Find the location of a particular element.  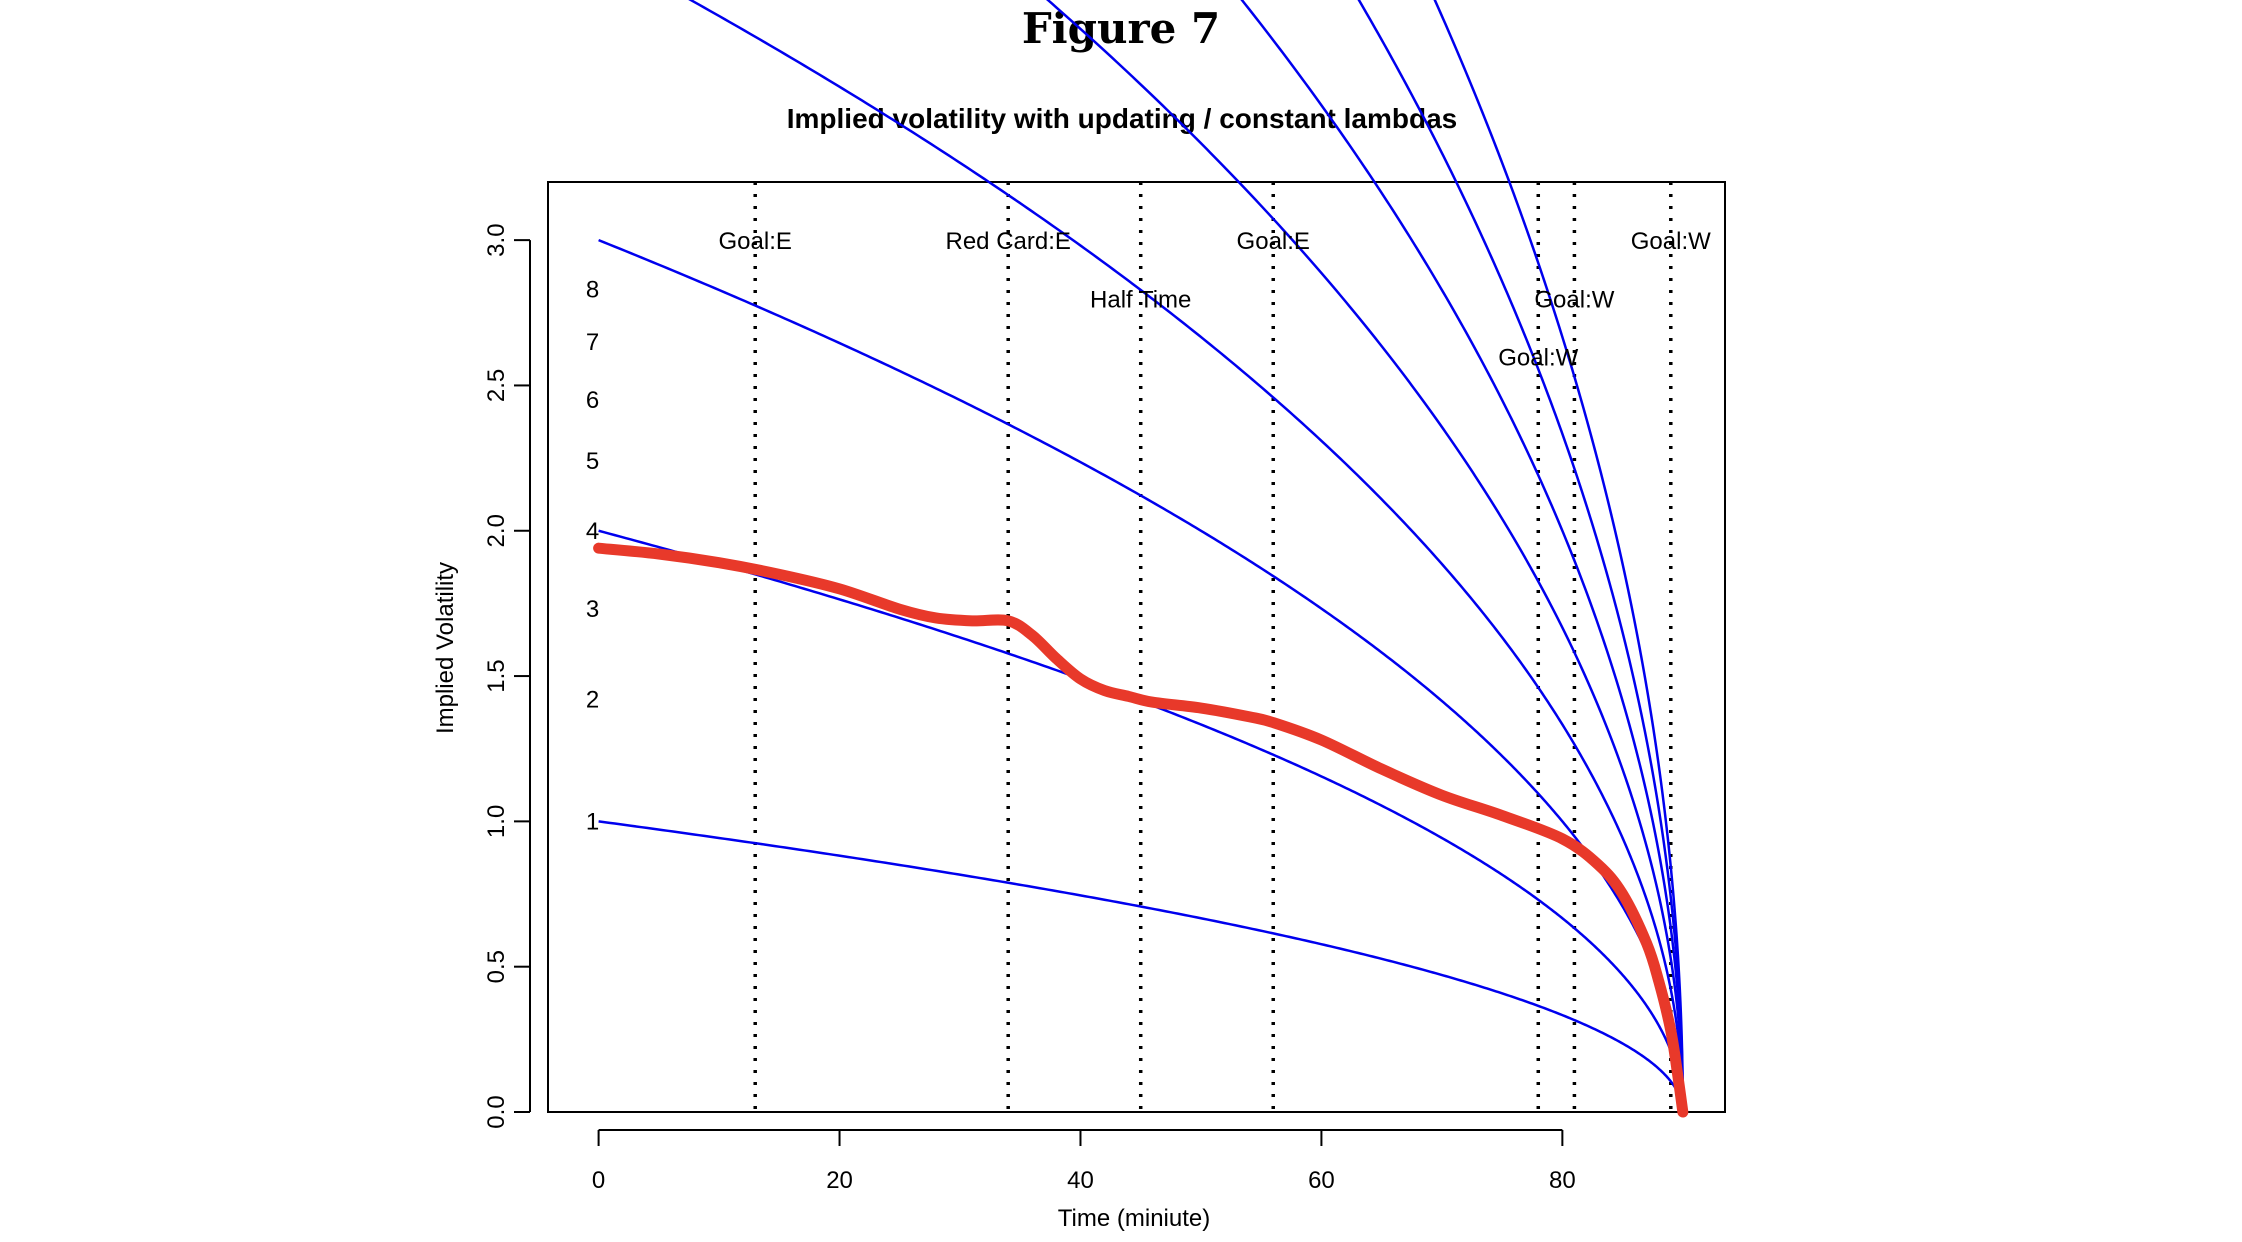

lambda-label: 3 is located at coordinates (592, 609).